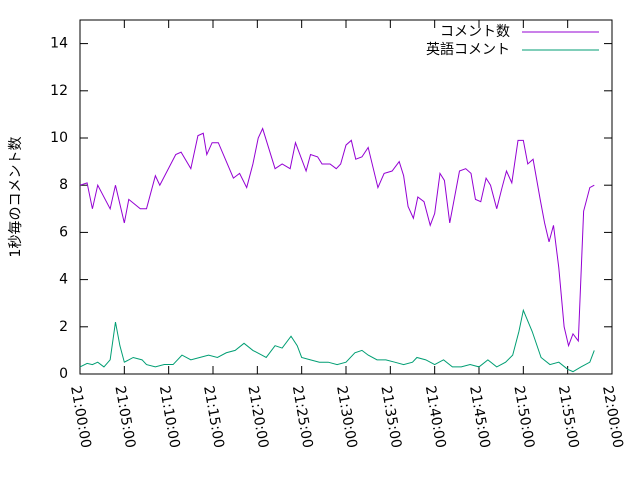 Image resolution: width=640 pixels, height=480 pixels. What do you see at coordinates (63, 232) in the screenshot?
I see `y-tick-label: 6` at bounding box center [63, 232].